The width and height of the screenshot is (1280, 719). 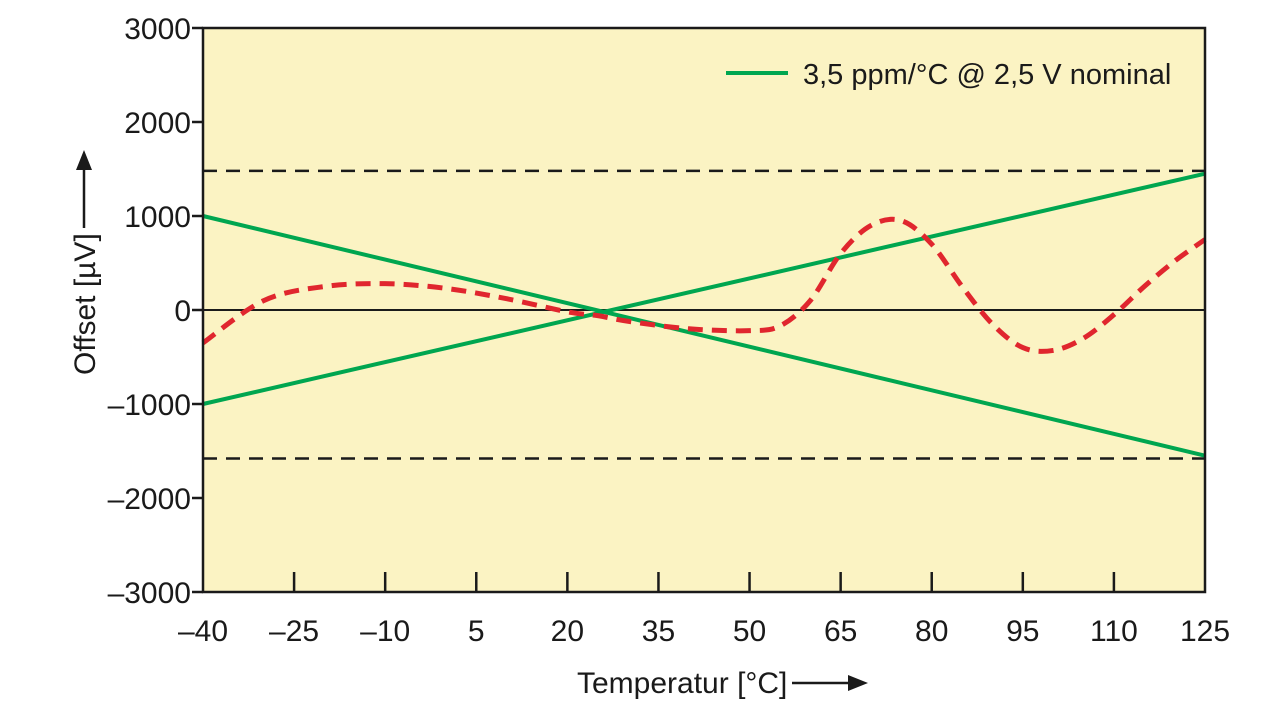 What do you see at coordinates (155, 311) in the screenshot?
I see `y-axis-ticks: 3000 2000 1000 0 –1000 –2000 –3000` at bounding box center [155, 311].